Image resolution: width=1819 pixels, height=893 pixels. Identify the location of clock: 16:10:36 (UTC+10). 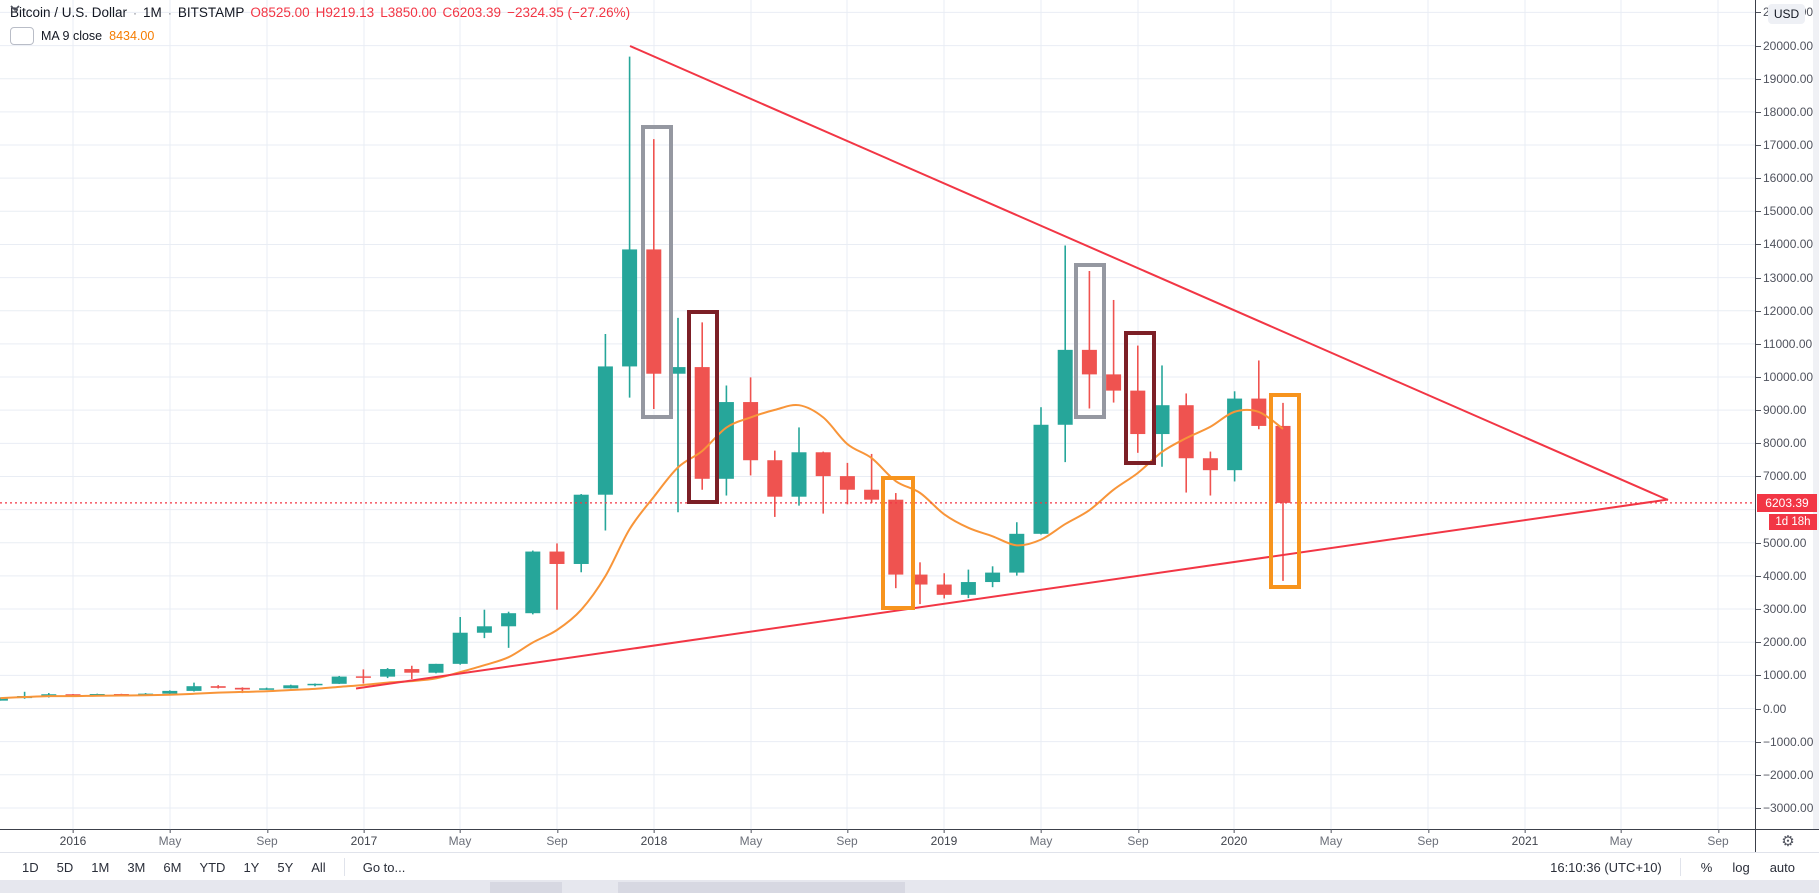
(1606, 867).